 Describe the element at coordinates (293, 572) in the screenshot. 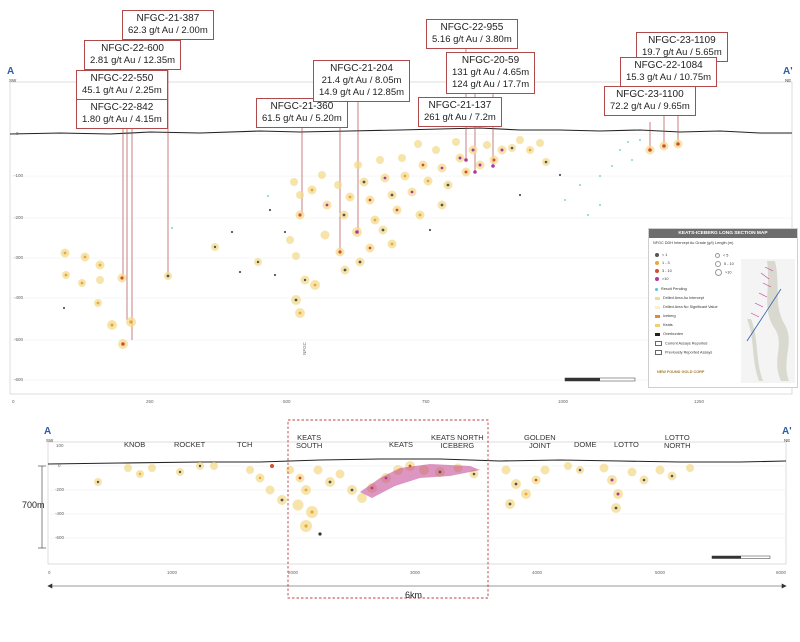

I see `lower-x-tick-2: 2000` at that location.